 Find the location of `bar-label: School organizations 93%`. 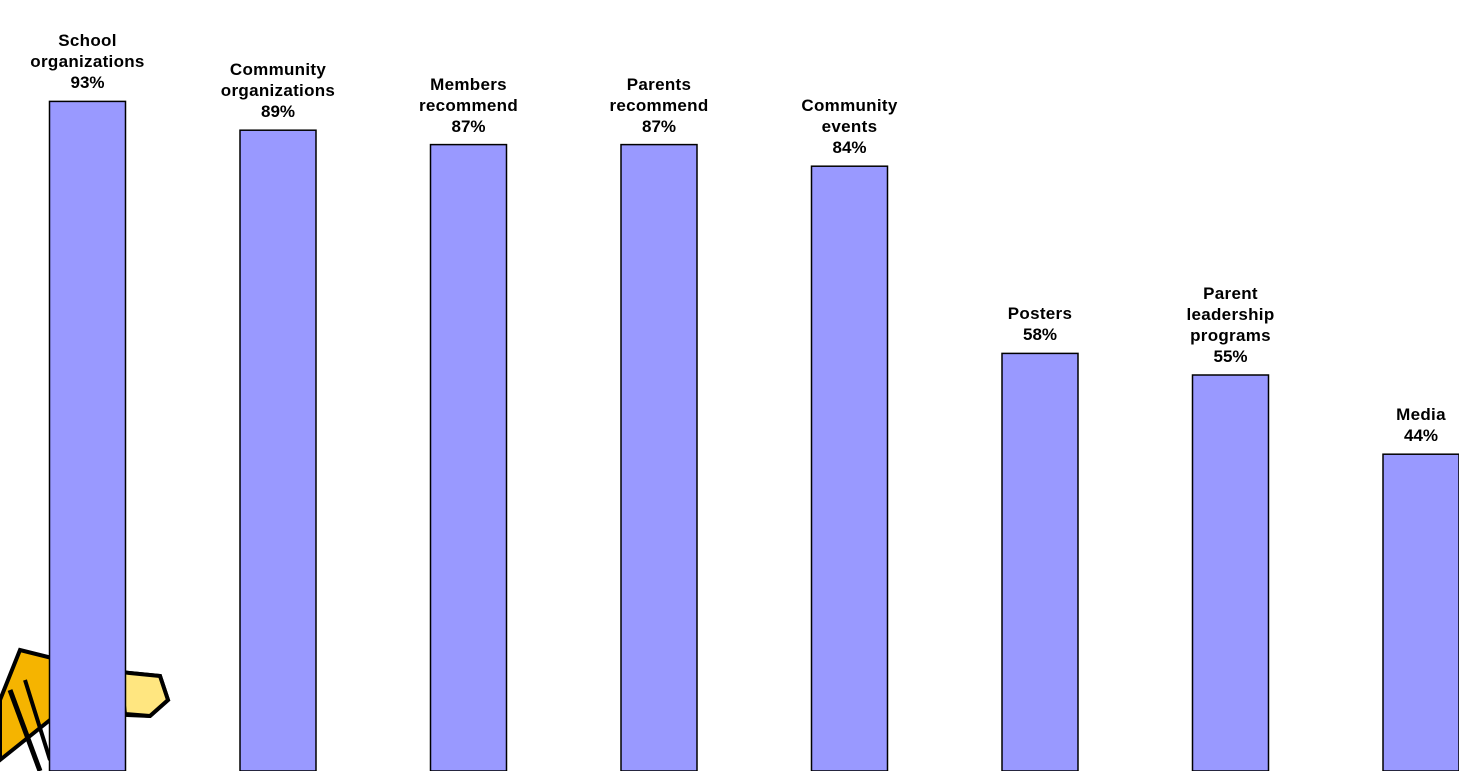

bar-label: School organizations 93% is located at coordinates (94, 61).